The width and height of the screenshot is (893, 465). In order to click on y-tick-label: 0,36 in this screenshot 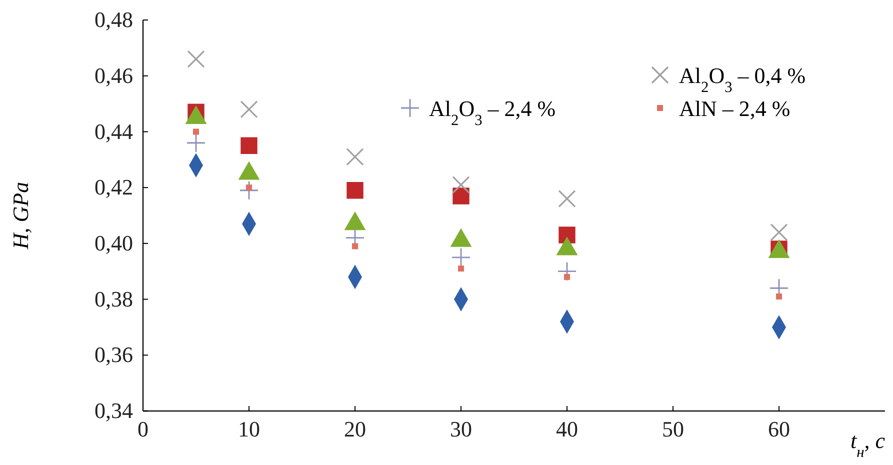, I will do `click(113, 355)`.